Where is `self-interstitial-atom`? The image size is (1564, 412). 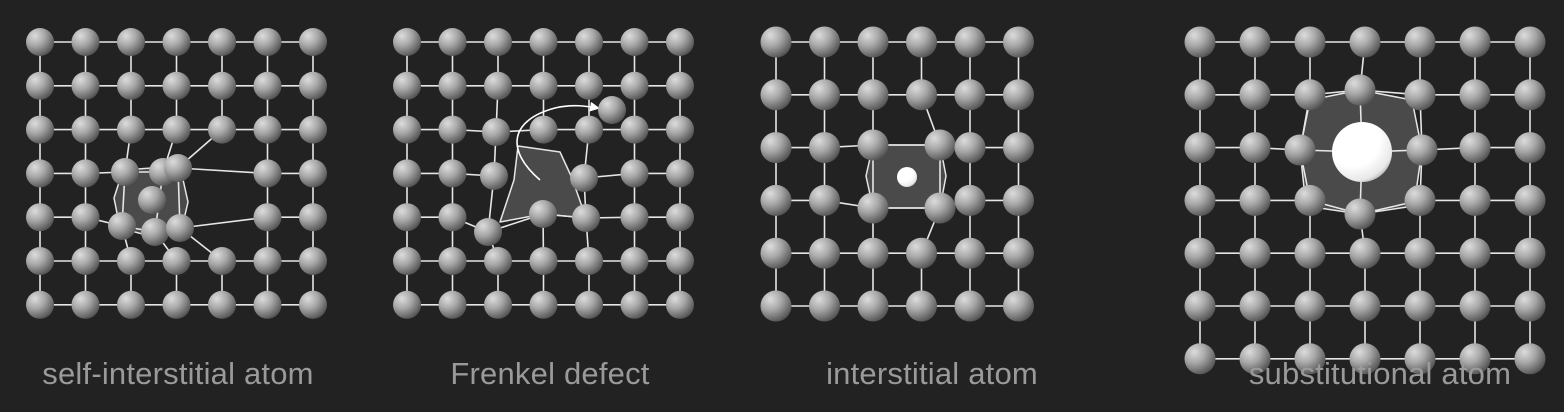
self-interstitial-atom is located at coordinates (152, 200).